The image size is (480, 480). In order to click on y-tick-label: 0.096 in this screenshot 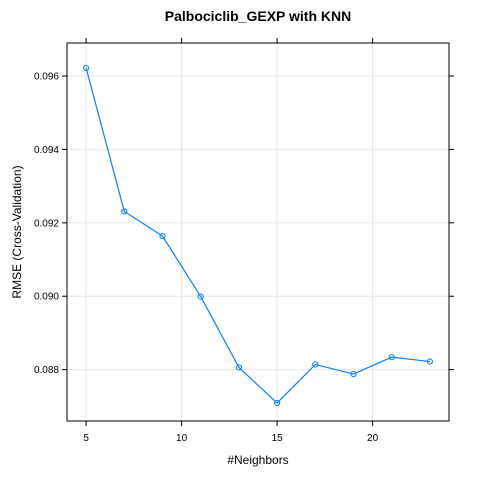, I will do `click(46, 77)`.